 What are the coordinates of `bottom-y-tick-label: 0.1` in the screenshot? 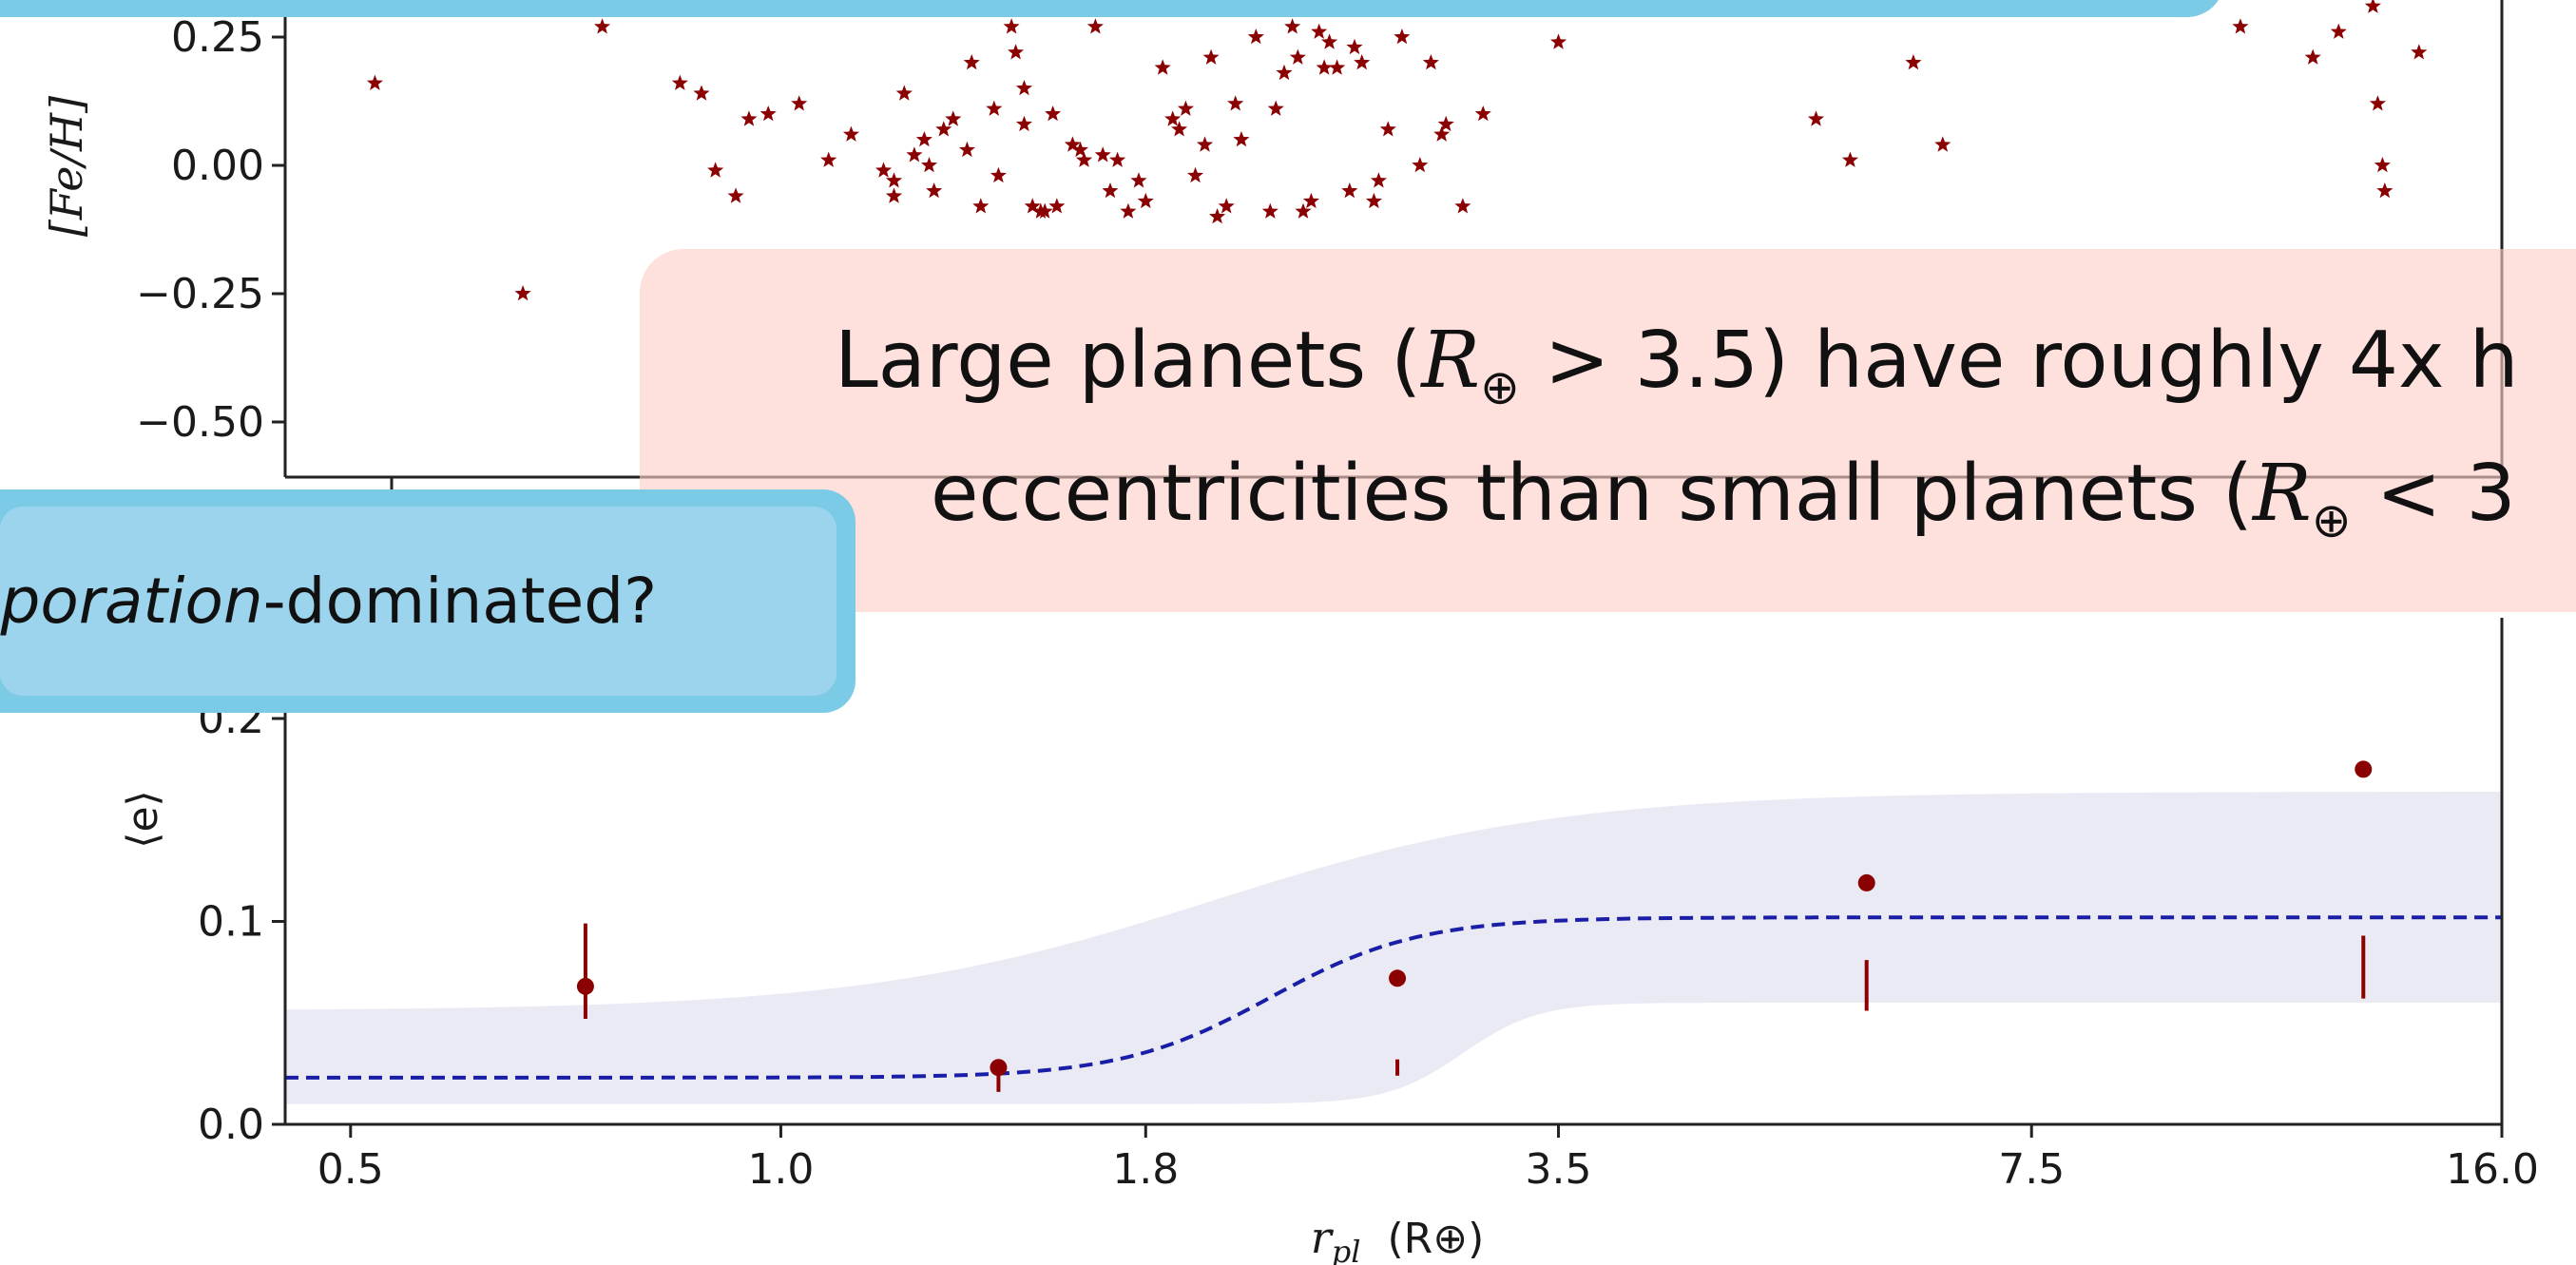 It's located at (231, 922).